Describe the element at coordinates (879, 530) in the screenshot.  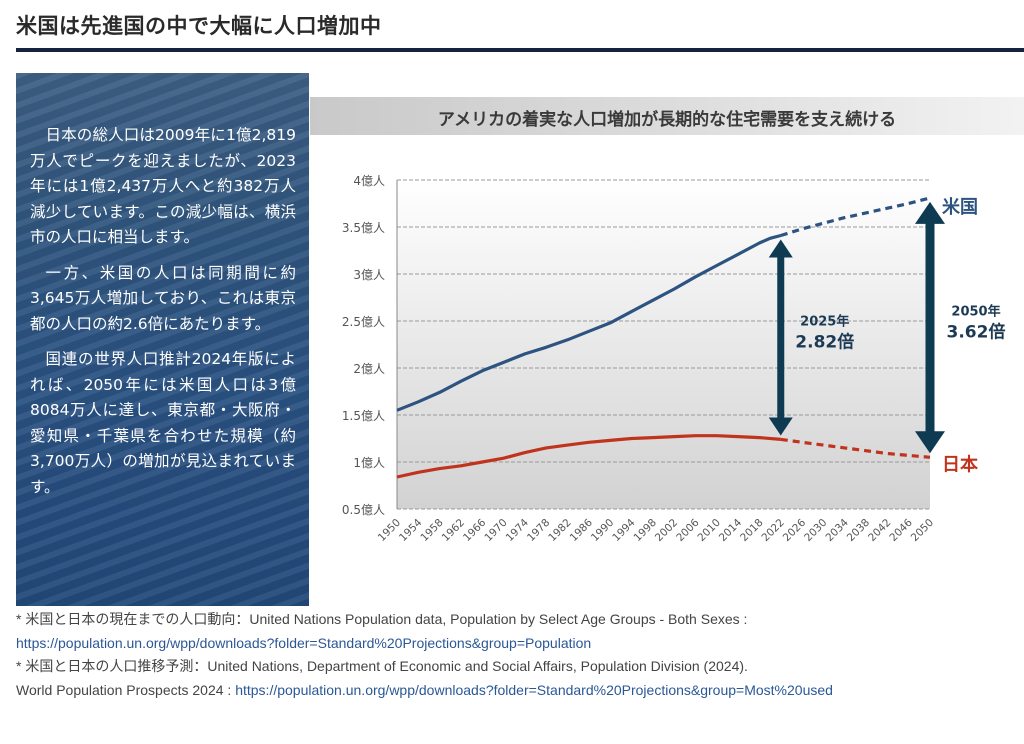
I see `x-tick-label: 2042` at that location.